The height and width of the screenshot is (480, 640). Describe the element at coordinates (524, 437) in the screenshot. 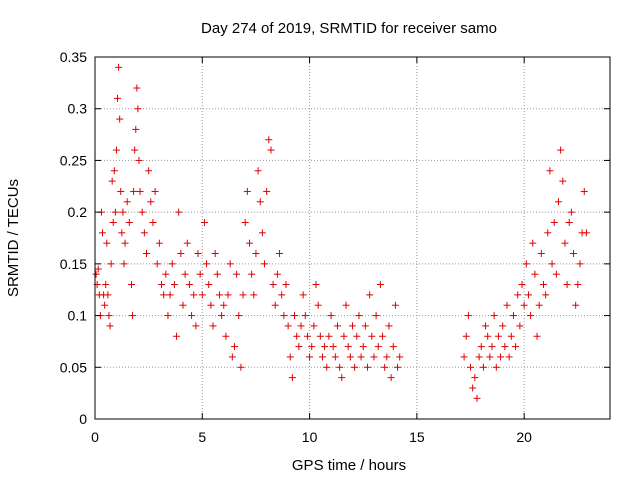

I see `x-tick-label: 20` at that location.